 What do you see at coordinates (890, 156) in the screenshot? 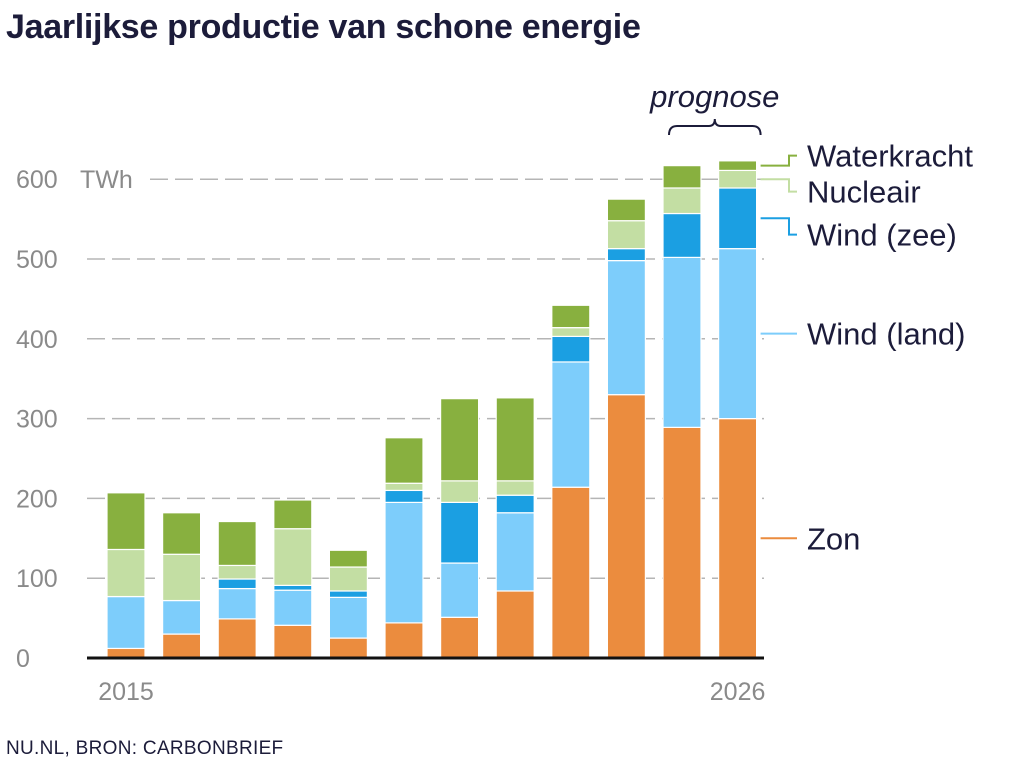
I see `legend-label: Waterkracht` at bounding box center [890, 156].